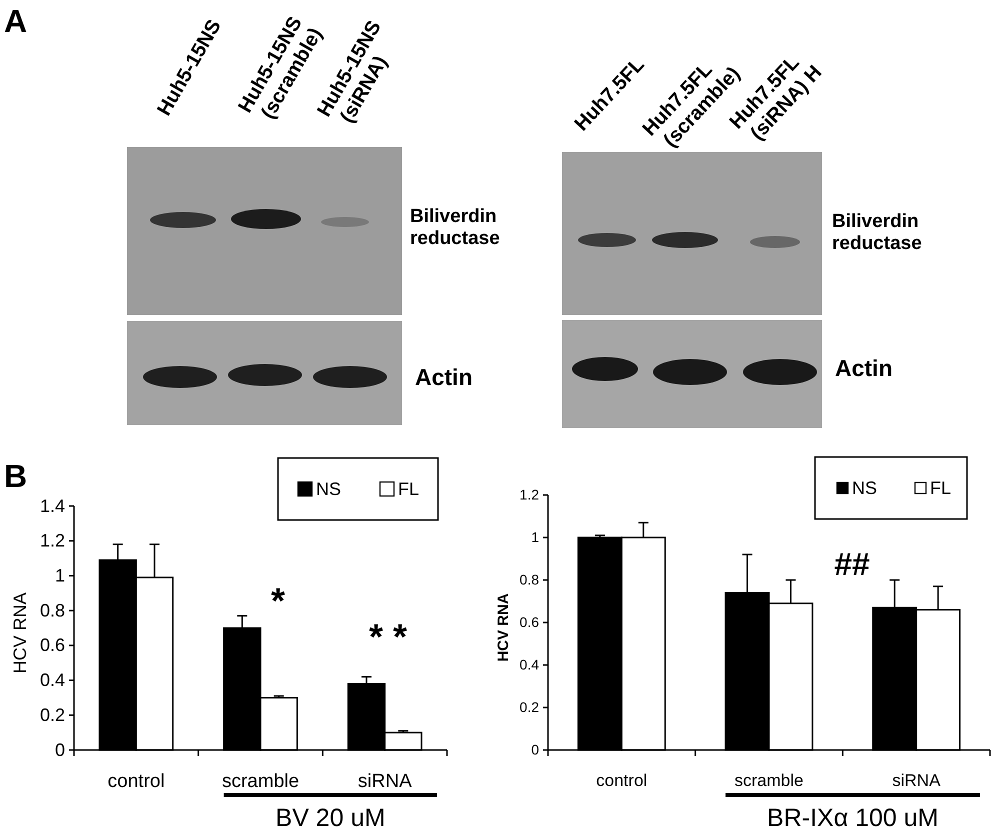 The image size is (993, 830). What do you see at coordinates (16, 21) in the screenshot?
I see `text: A` at bounding box center [16, 21].